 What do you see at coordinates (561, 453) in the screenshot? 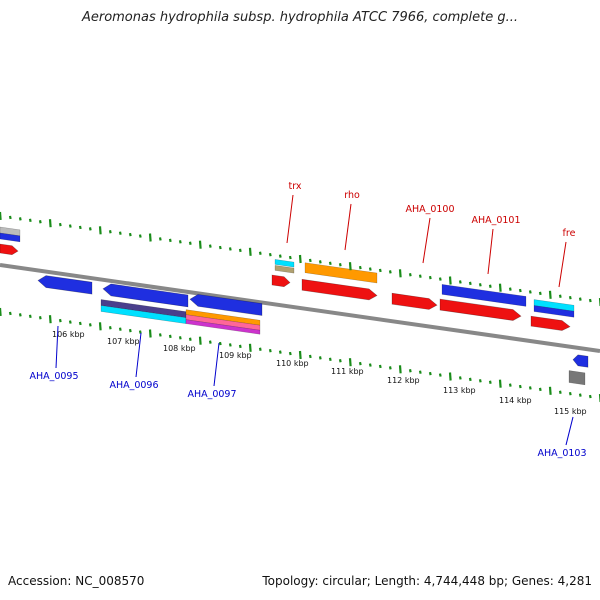
I see `gene-label: AHA_0103` at bounding box center [561, 453].